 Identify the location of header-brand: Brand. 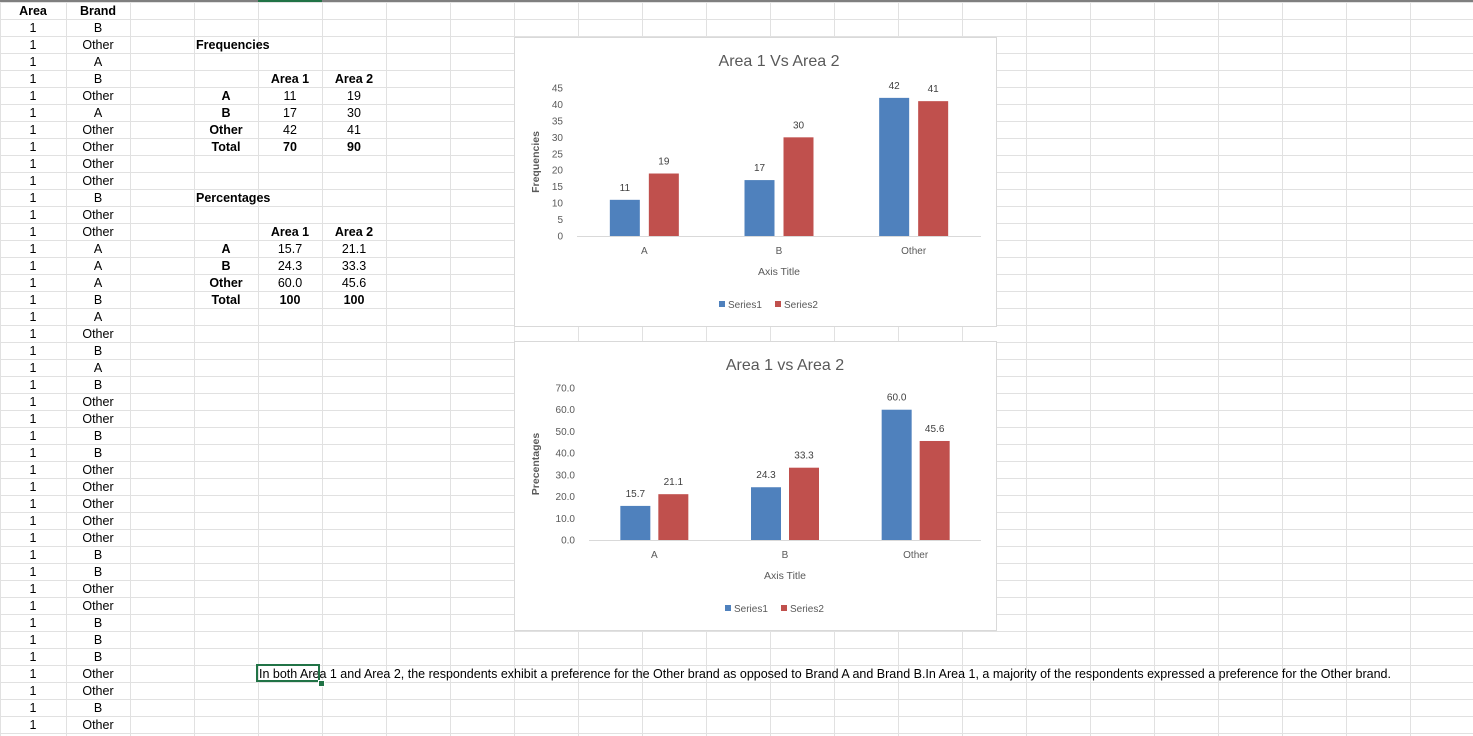
(98, 11).